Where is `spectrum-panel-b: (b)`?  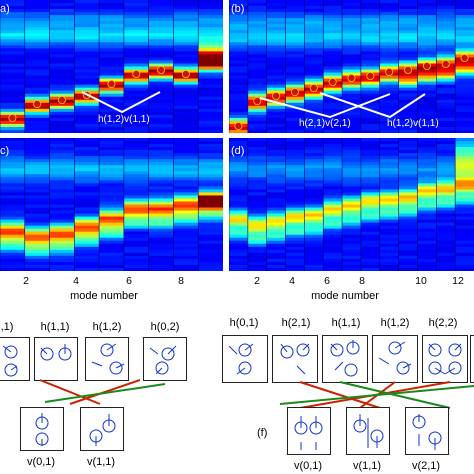 spectrum-panel-b: (b) is located at coordinates (351, 66).